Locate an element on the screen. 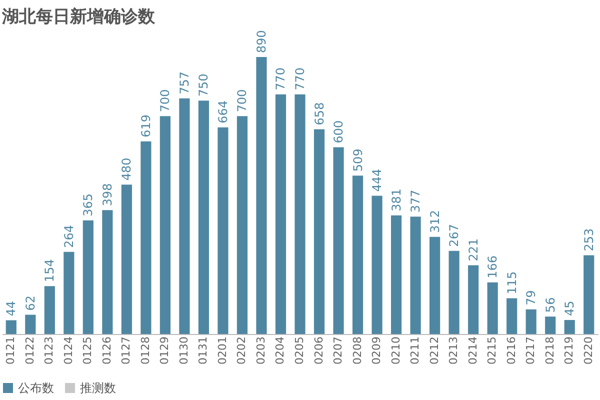 This screenshot has width=600, height=400. data-label: 56 is located at coordinates (550, 305).